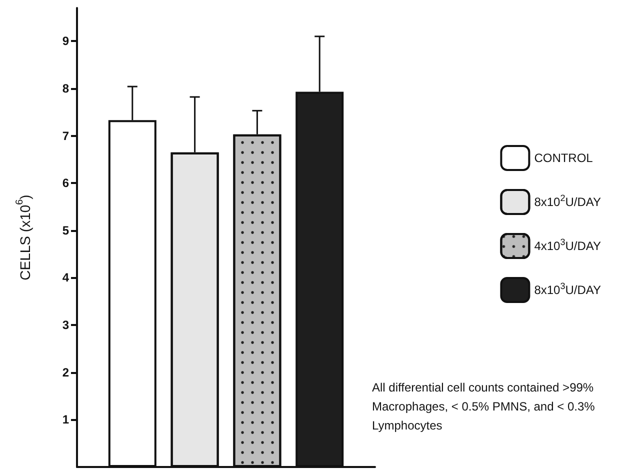 This screenshot has width=626, height=475. Describe the element at coordinates (66, 183) in the screenshot. I see `y-tick-label: 6` at that location.